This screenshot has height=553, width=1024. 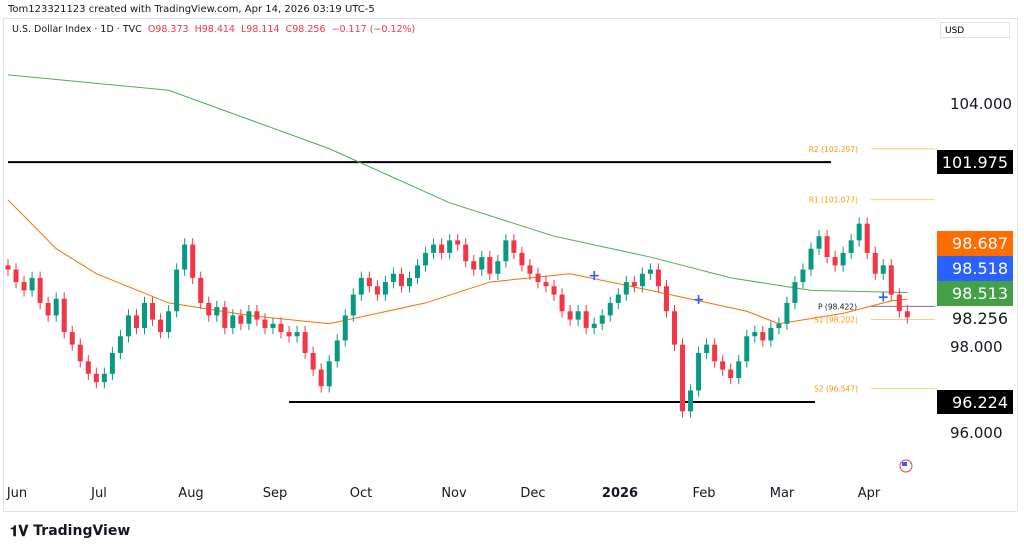 What do you see at coordinates (975, 162) in the screenshot?
I see `price-label: 101.975` at bounding box center [975, 162].